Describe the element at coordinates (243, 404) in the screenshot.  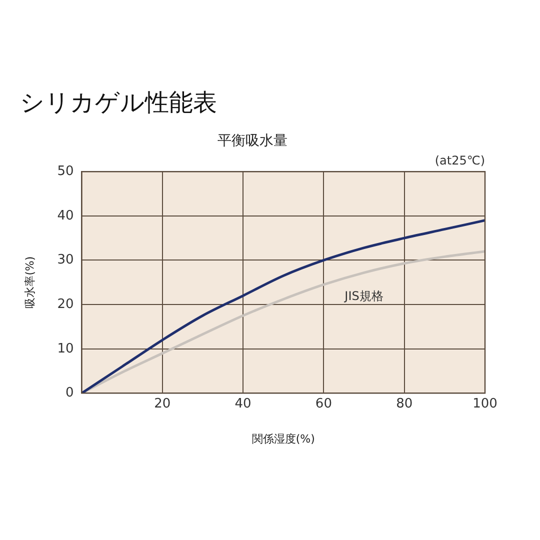
I see `x-tick-label: 40` at that location.